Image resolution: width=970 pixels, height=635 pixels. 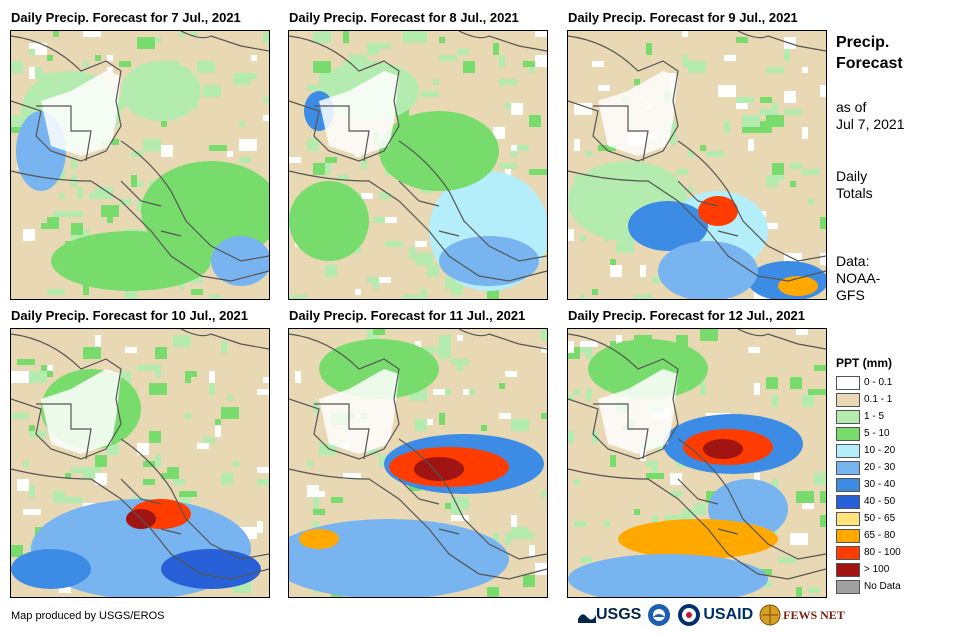 I want to click on usaid-logo-text: USAID, so click(x=728, y=614).